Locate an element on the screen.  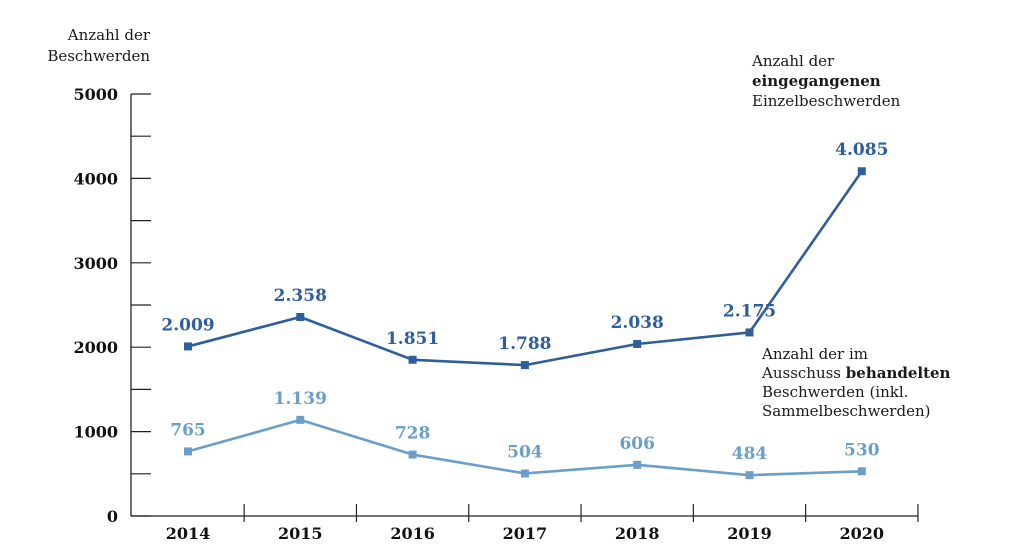
annotation-series-1-line-2: eingegangenen is located at coordinates (816, 81).